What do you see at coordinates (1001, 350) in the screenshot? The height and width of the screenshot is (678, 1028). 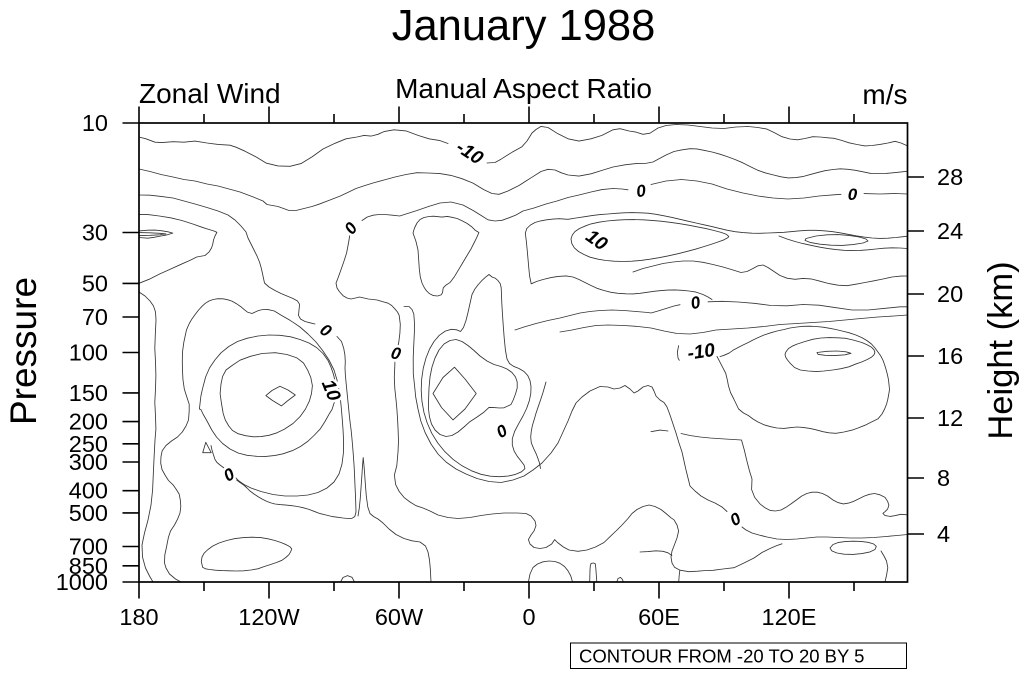 I see `svg-text: Height (km)` at bounding box center [1001, 350].